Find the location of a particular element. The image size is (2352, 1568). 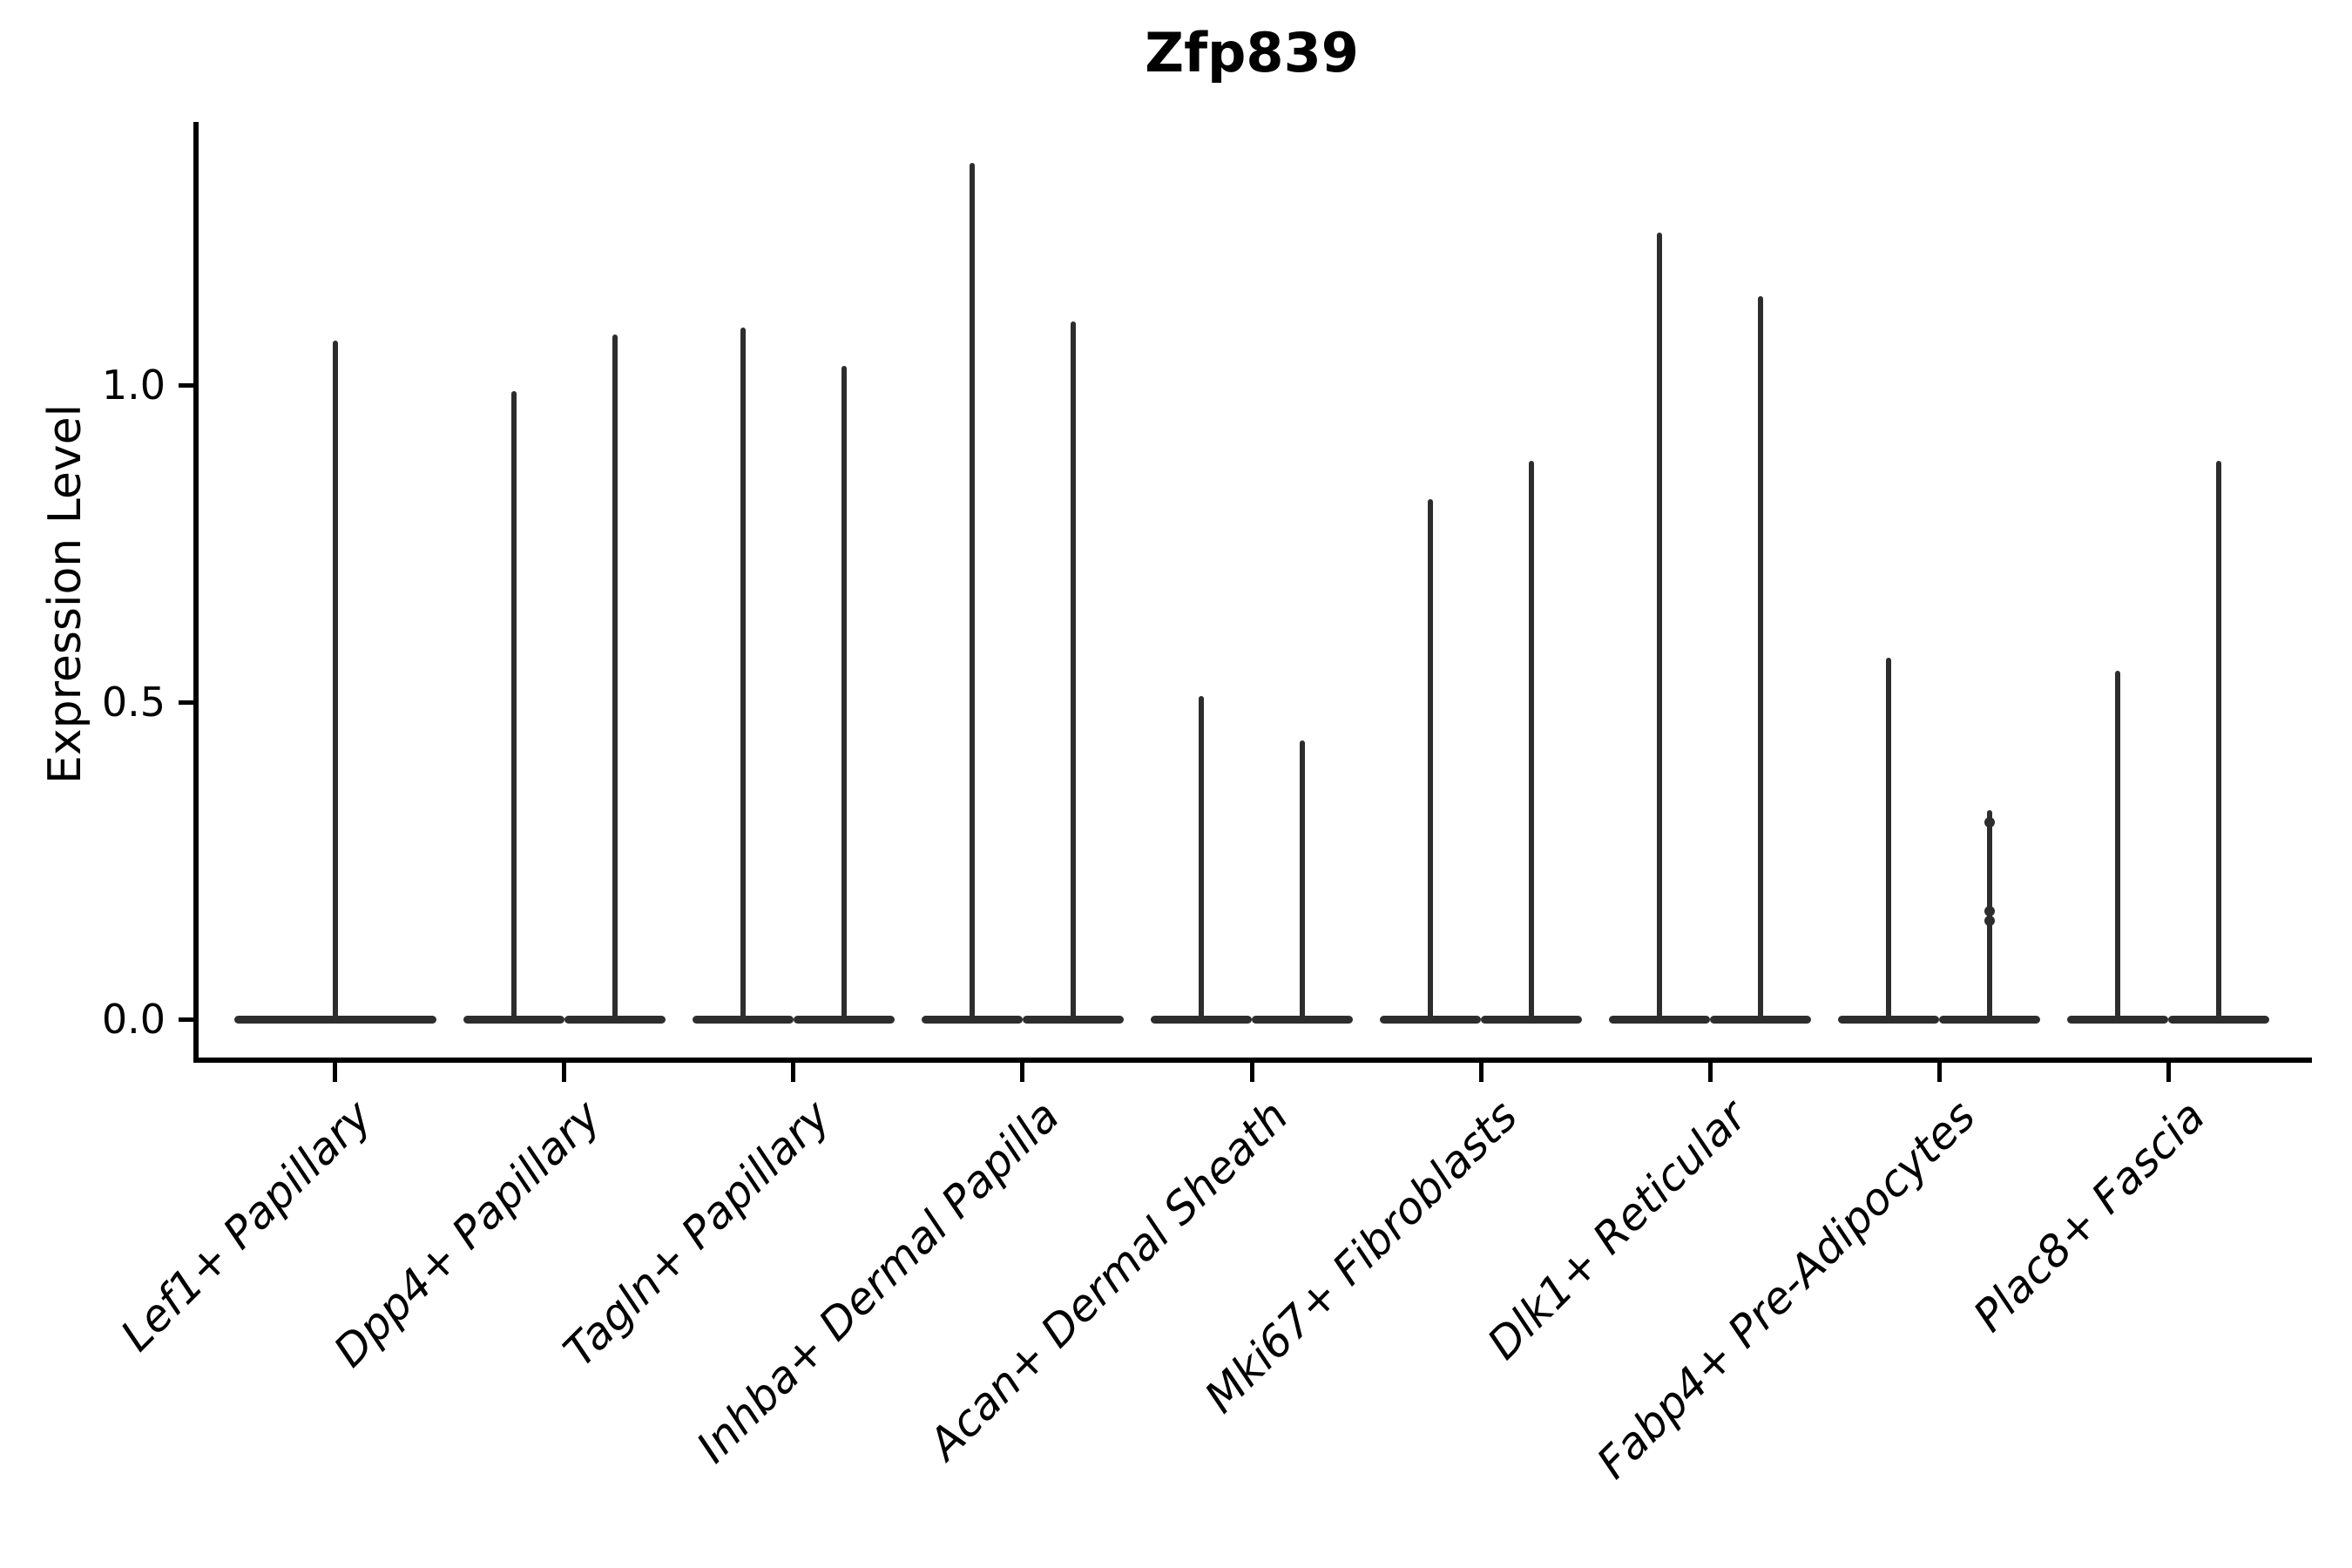

y-axis-label: Expression Level is located at coordinates (65, 594).